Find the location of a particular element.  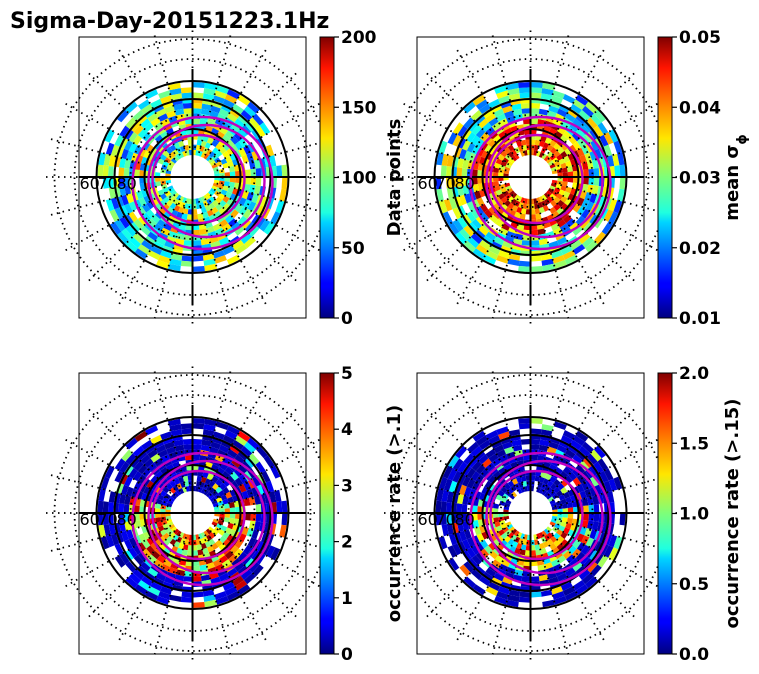

colorbar-gradient is located at coordinates (327, 177).